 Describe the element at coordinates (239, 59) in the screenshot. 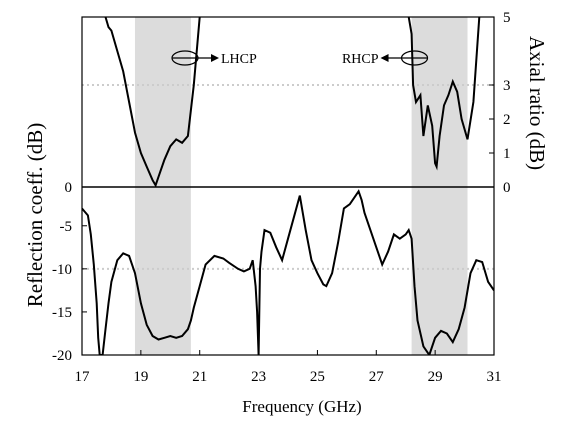

I see `lhcp-label: LHCP` at that location.